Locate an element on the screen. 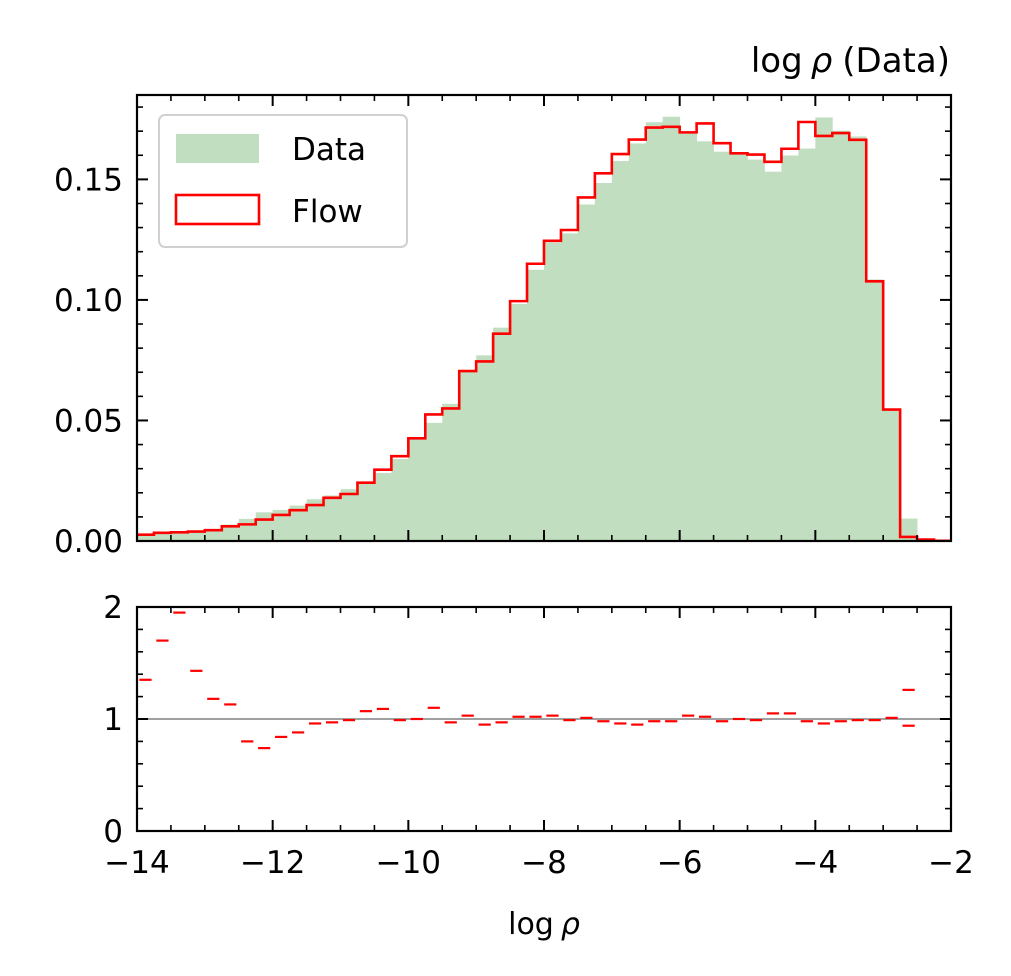 Image resolution: width=1011 pixels, height=976 pixels. x-tick-label: −4 is located at coordinates (815, 863).